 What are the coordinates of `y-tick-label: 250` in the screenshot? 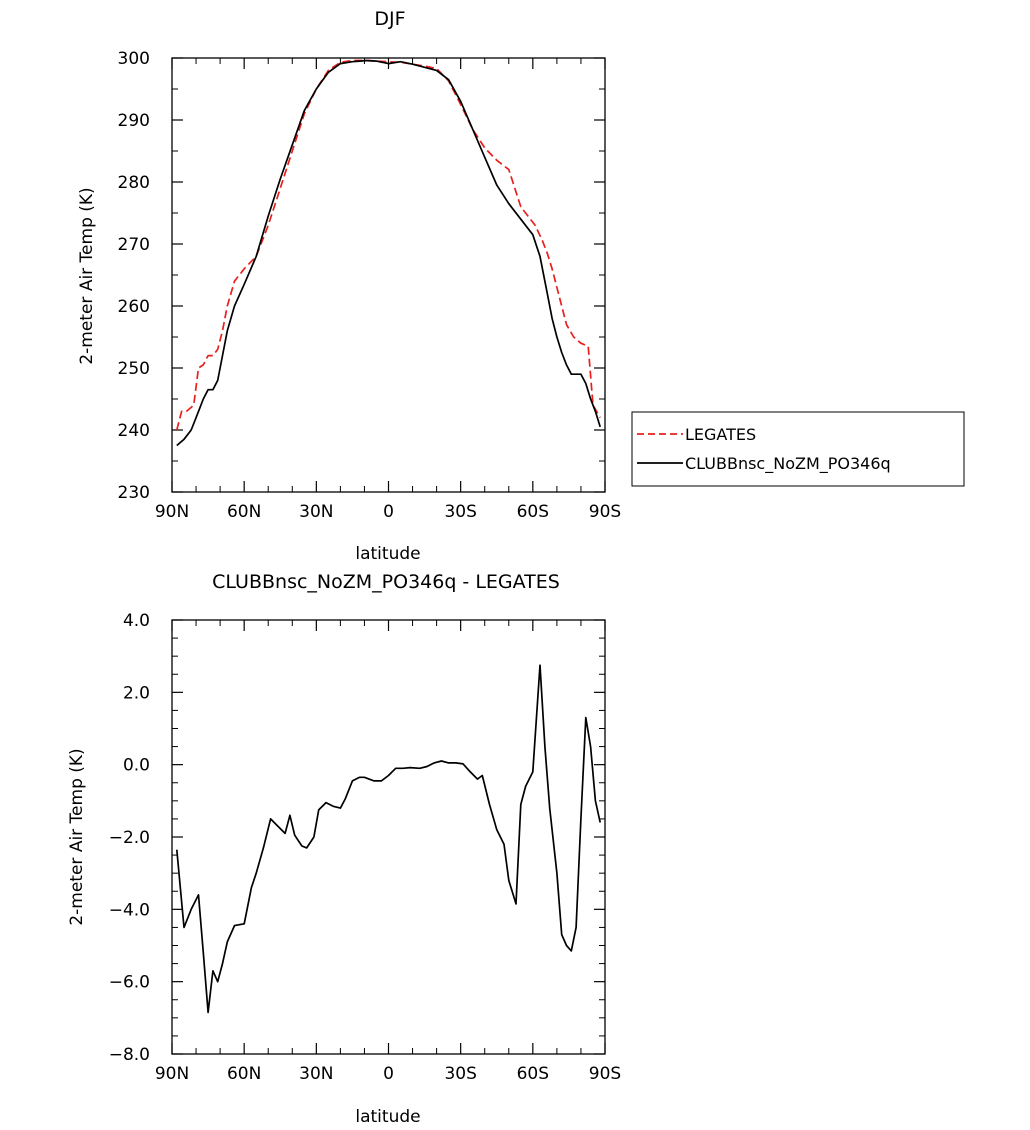 It's located at (134, 369).